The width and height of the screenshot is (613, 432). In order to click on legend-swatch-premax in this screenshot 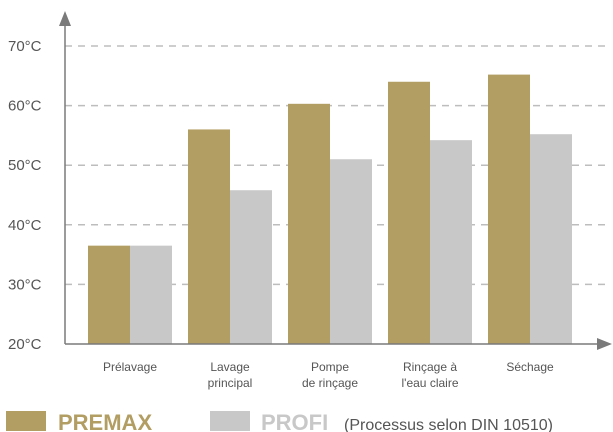, I will do `click(26, 421)`.